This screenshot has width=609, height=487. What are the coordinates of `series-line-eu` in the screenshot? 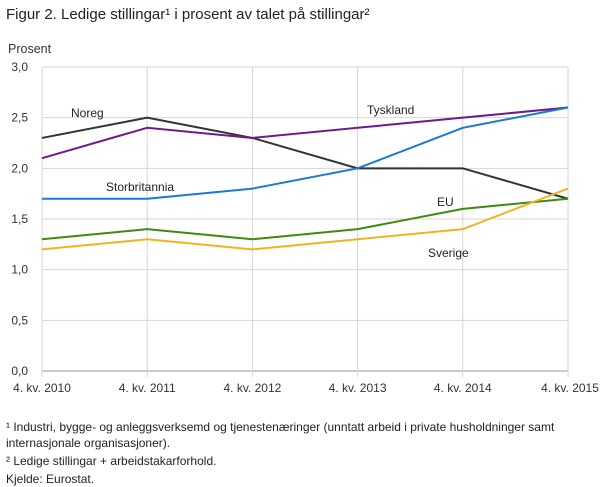 It's located at (305, 219).